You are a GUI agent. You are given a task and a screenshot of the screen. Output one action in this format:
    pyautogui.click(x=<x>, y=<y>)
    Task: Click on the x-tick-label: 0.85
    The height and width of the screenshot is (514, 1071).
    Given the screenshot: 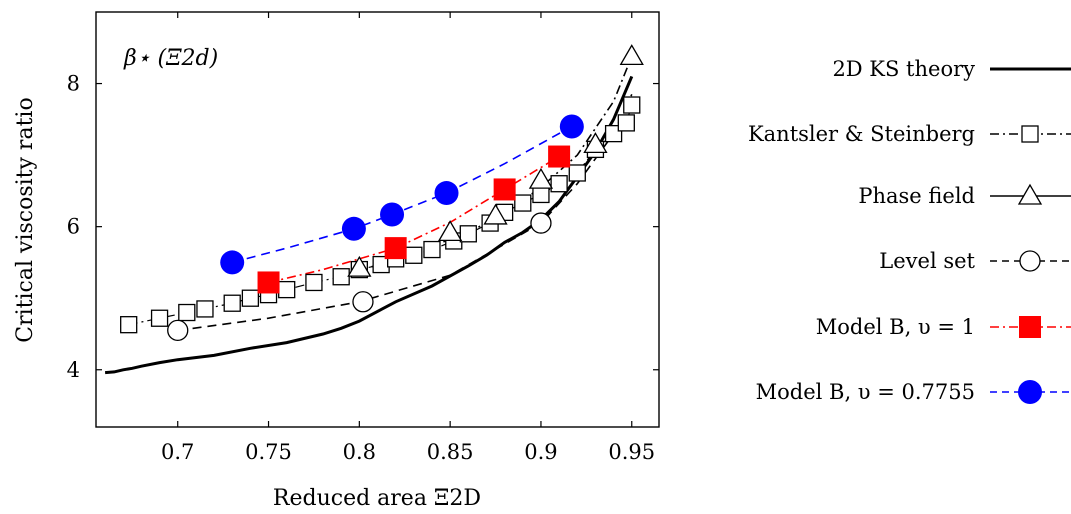 What is the action you would take?
    pyautogui.click(x=450, y=452)
    